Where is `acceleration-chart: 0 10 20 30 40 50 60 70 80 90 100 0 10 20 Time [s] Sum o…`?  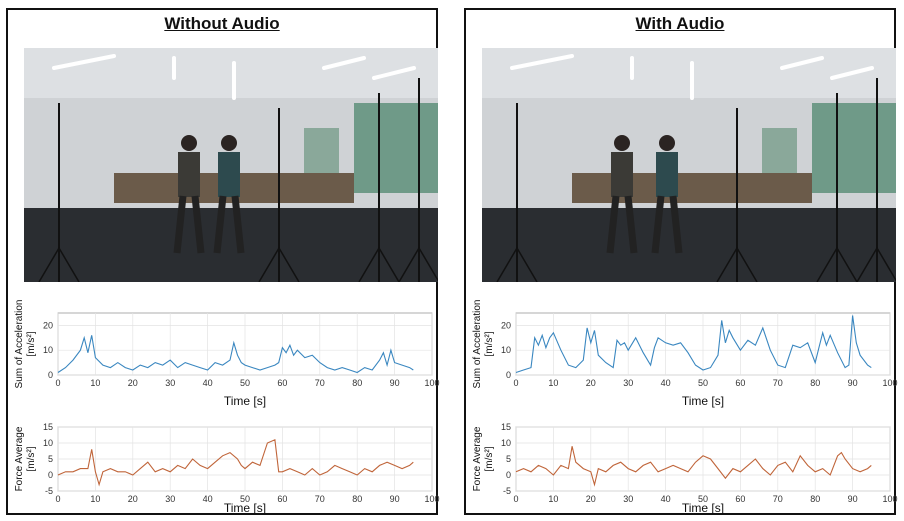 acceleration-chart: 0 10 20 30 40 50 60 70 80 90 100 0 10 20 Time [s] Sum o… is located at coordinates (227, 354).